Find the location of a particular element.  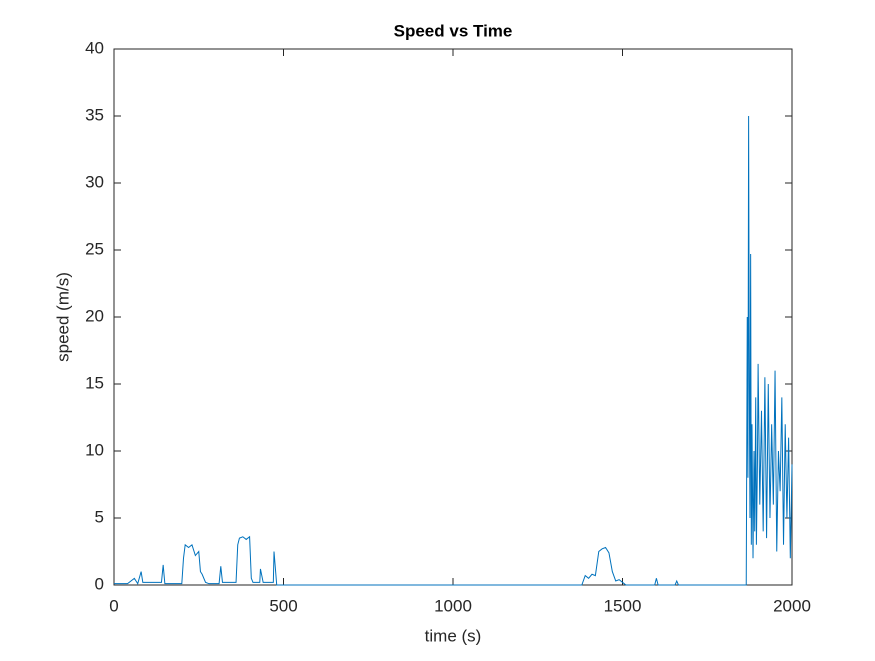

y-tick-label: 25 is located at coordinates (94, 248).